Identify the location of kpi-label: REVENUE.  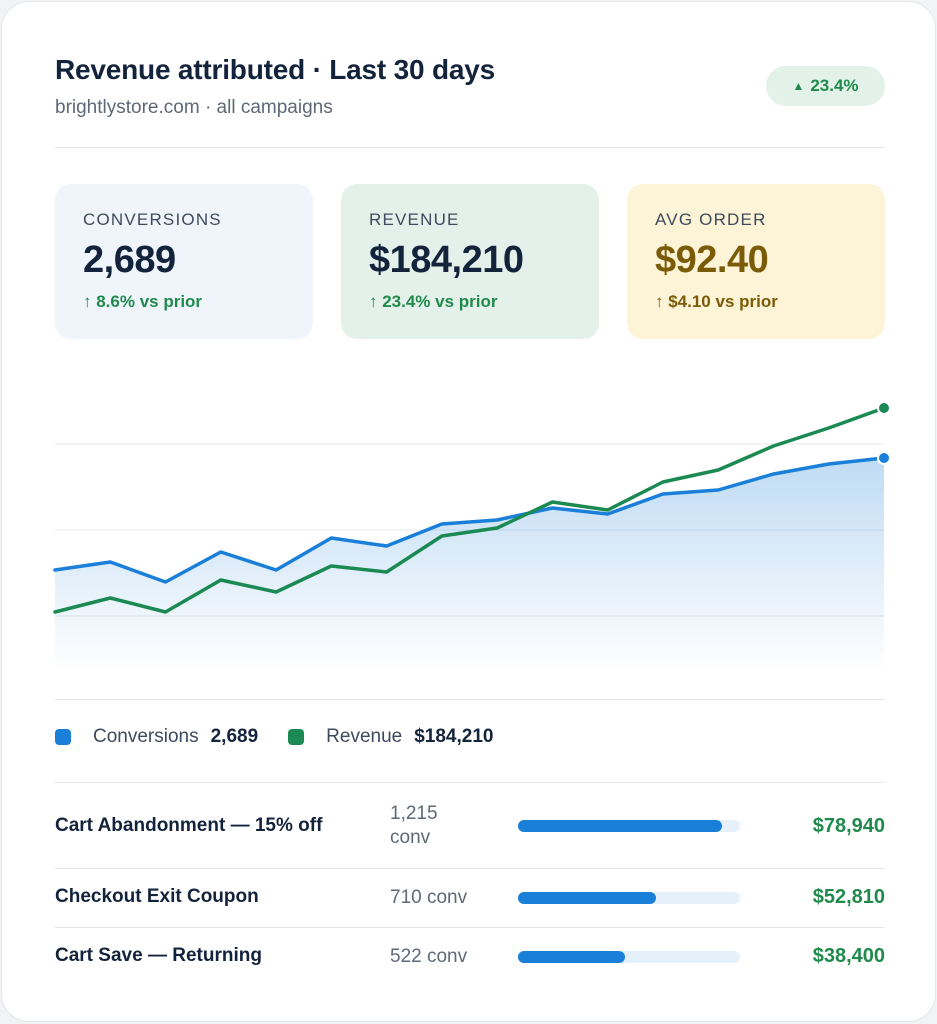
(414, 219).